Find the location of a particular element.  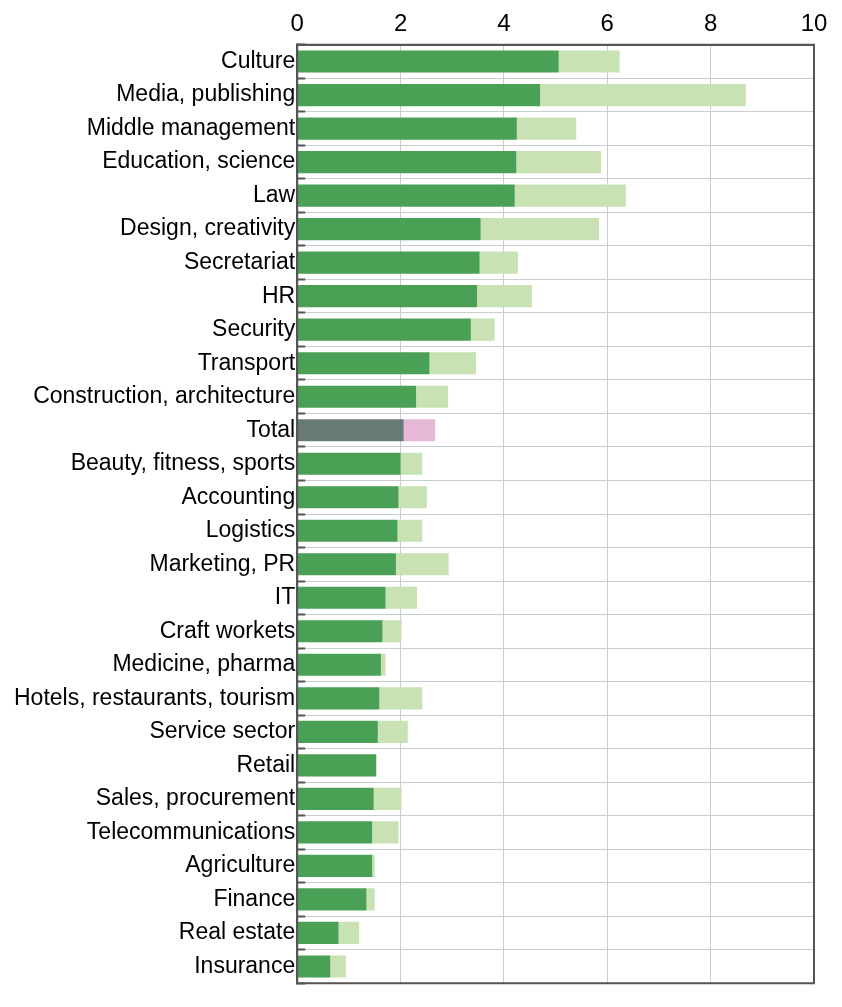

y-tick-label: Secretariat is located at coordinates (239, 260).